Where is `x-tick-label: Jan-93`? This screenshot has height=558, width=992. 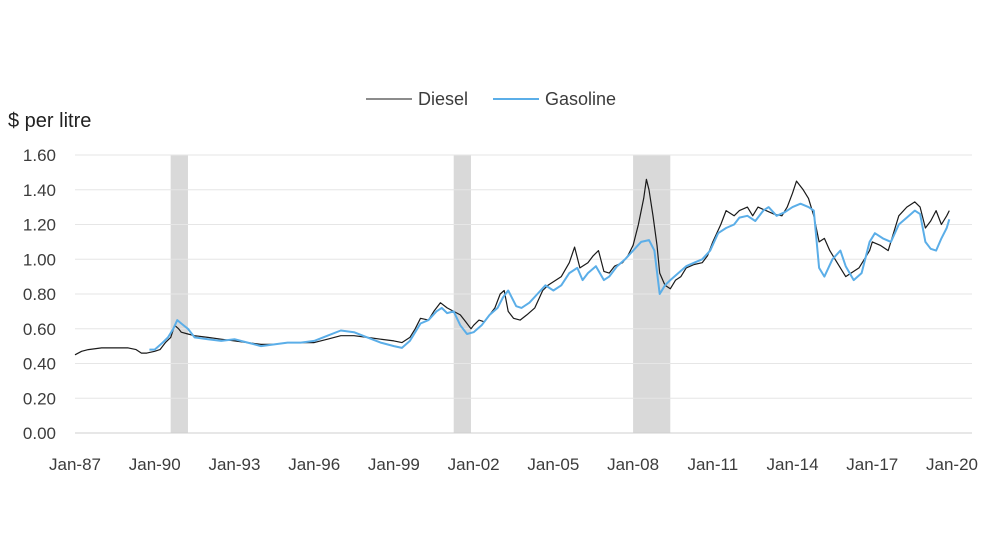 x-tick-label: Jan-93 is located at coordinates (234, 464).